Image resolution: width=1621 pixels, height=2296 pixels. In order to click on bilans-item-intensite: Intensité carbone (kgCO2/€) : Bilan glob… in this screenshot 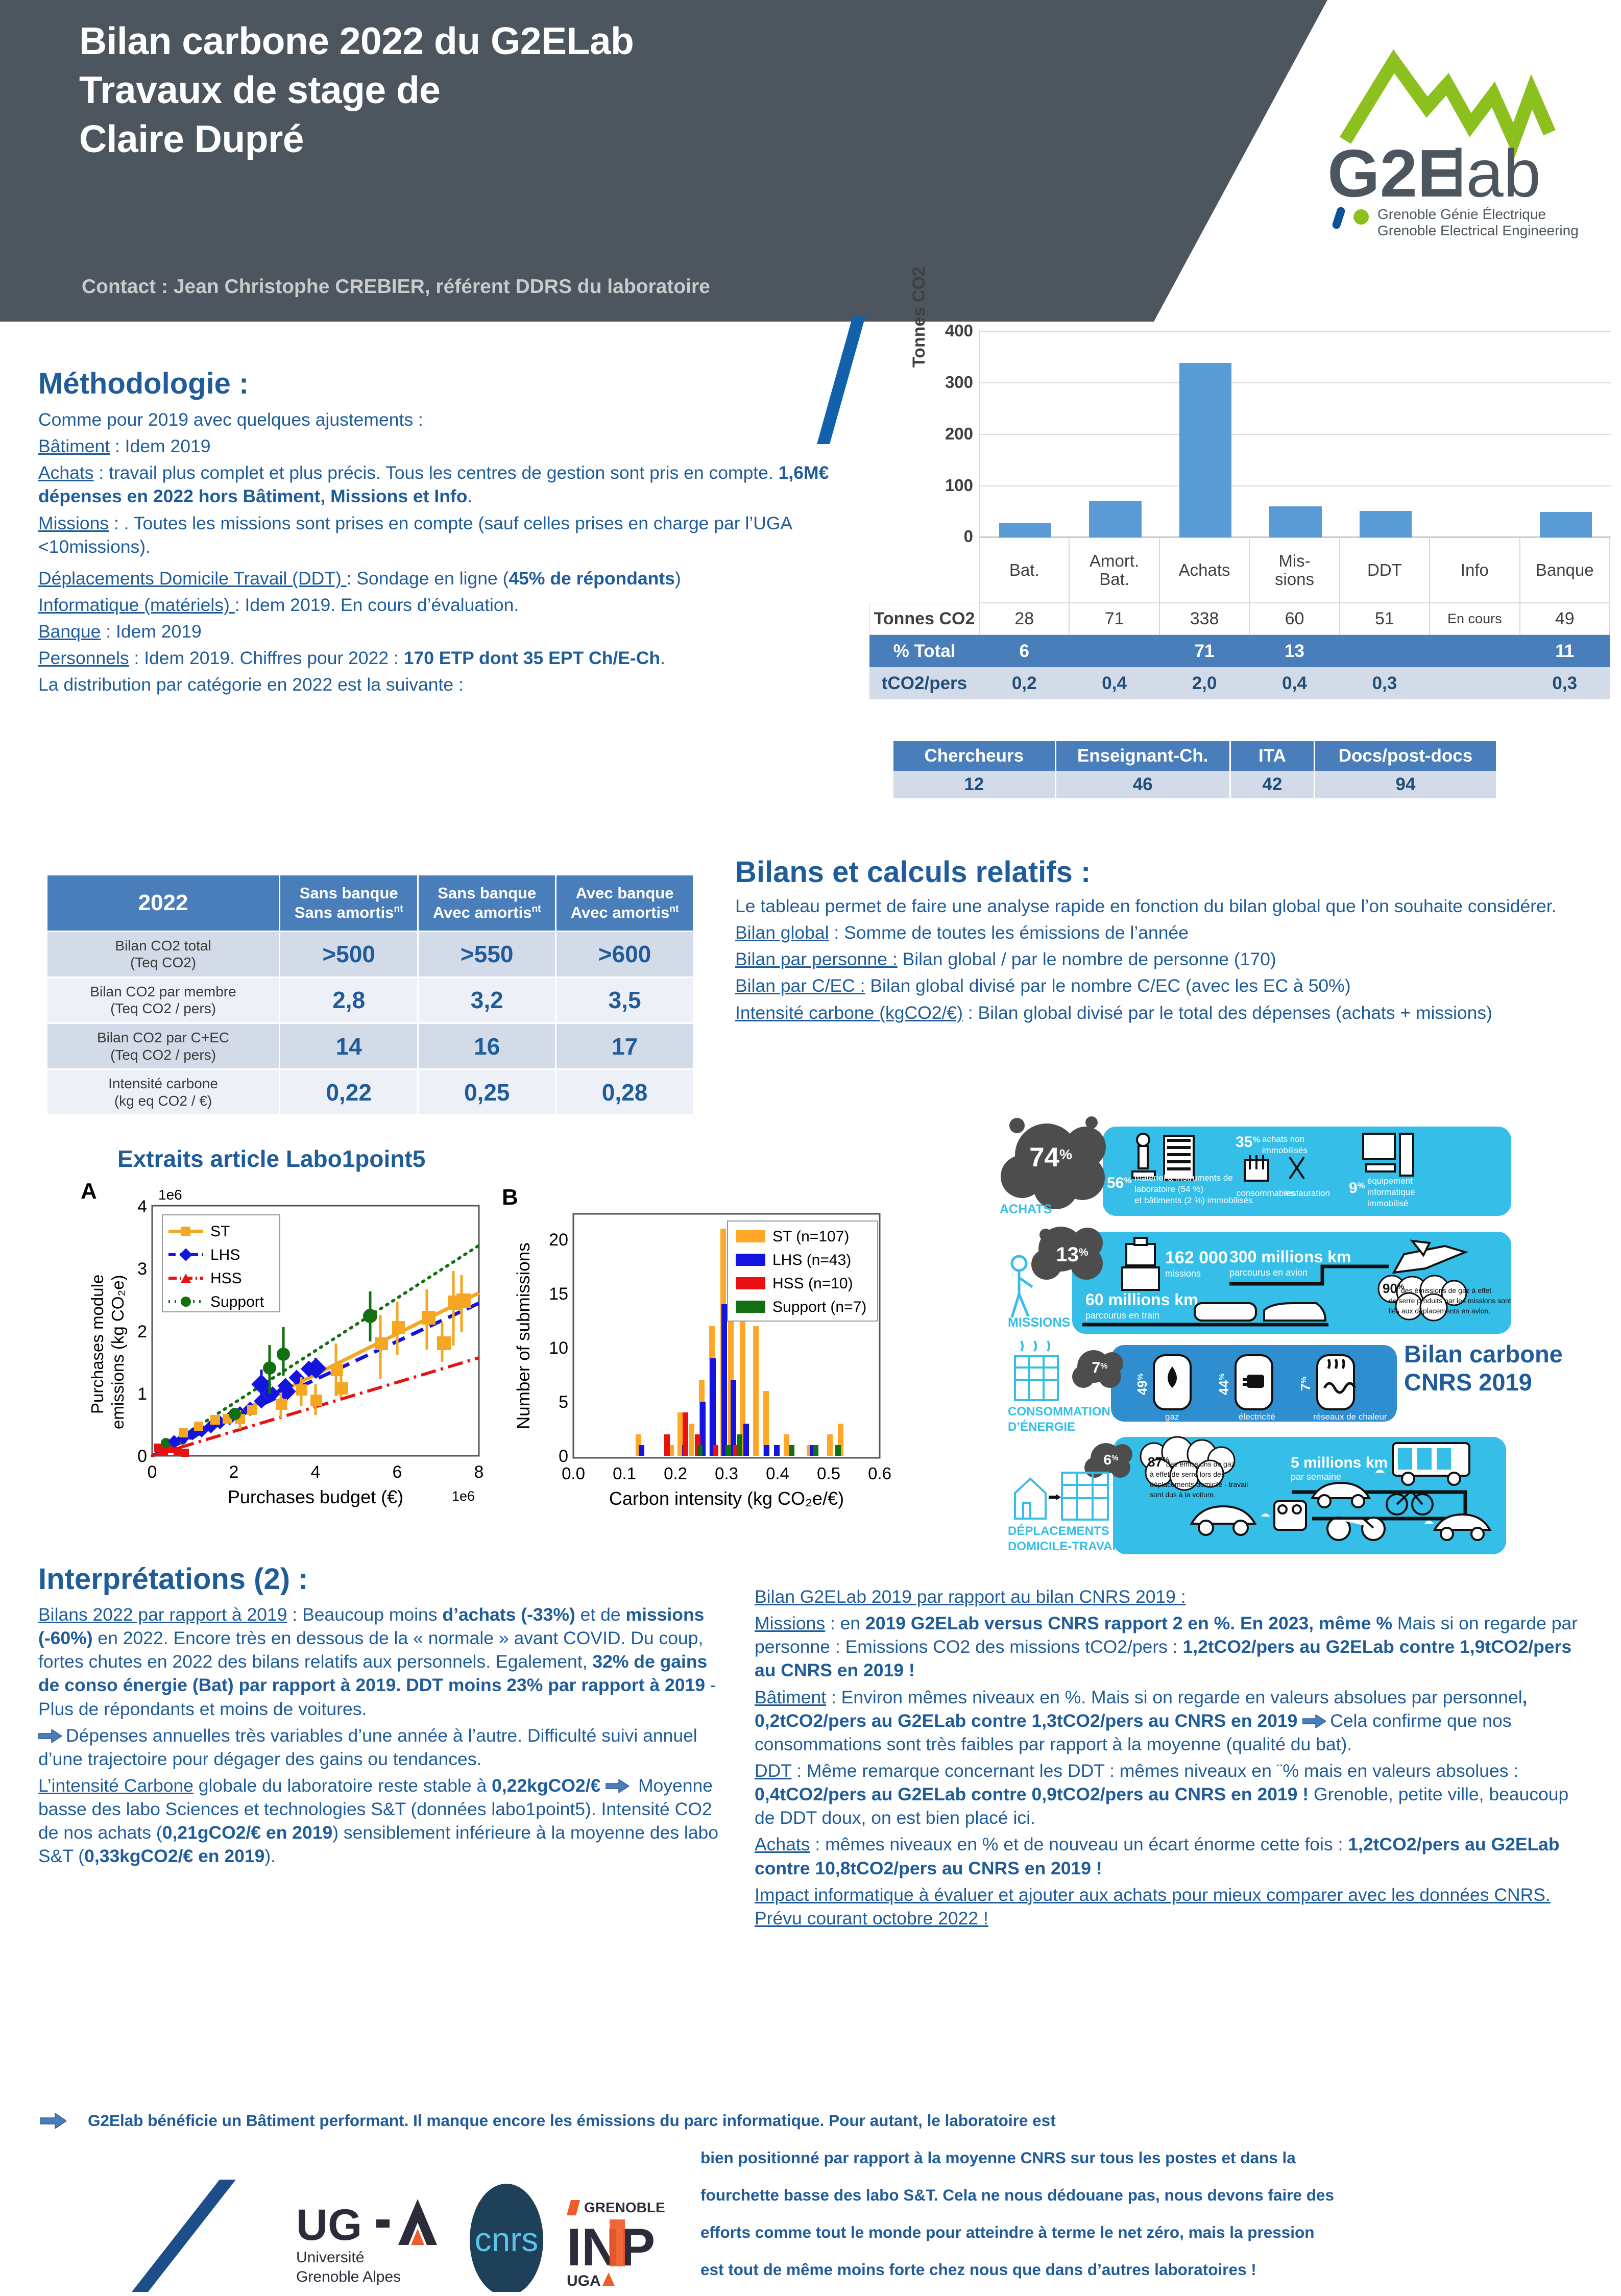, I will do `click(1113, 1013)`.